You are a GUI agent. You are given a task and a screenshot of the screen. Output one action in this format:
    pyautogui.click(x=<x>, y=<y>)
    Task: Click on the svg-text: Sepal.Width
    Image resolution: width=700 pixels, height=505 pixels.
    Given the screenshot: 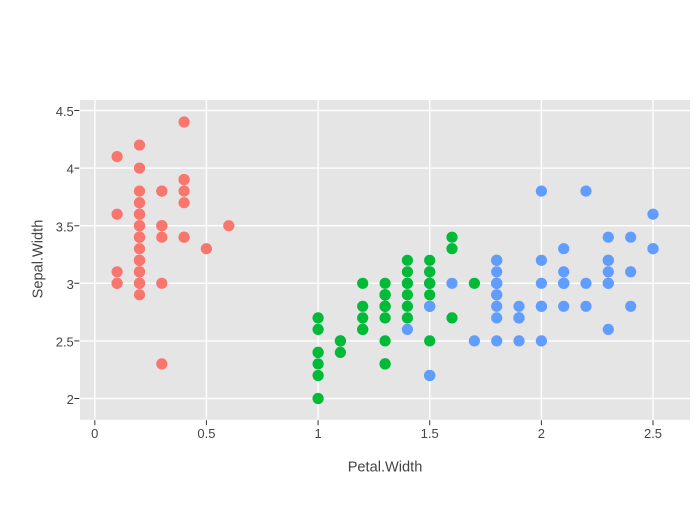 What is the action you would take?
    pyautogui.click(x=39, y=259)
    